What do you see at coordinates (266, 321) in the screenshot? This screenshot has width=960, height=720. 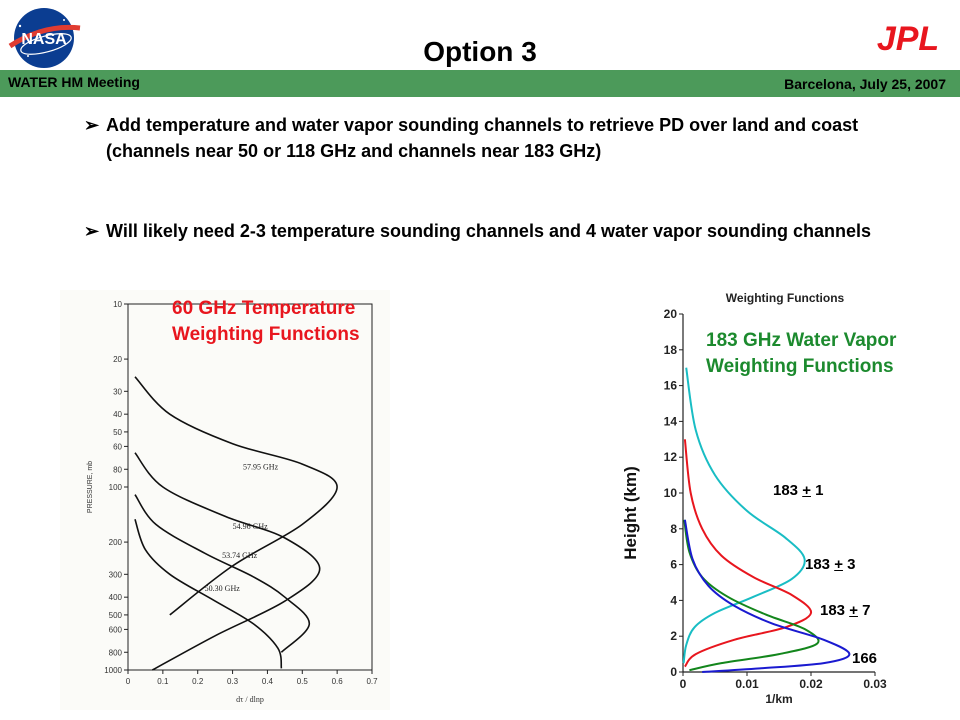 I see `caption-text: 60 GHz Temperature Weighting Functions` at bounding box center [266, 321].